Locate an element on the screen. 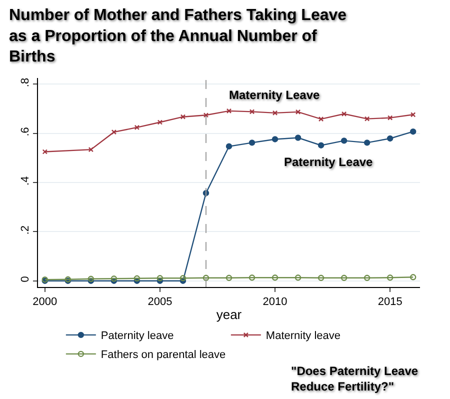  x-tick-label: 2005 is located at coordinates (160, 302).